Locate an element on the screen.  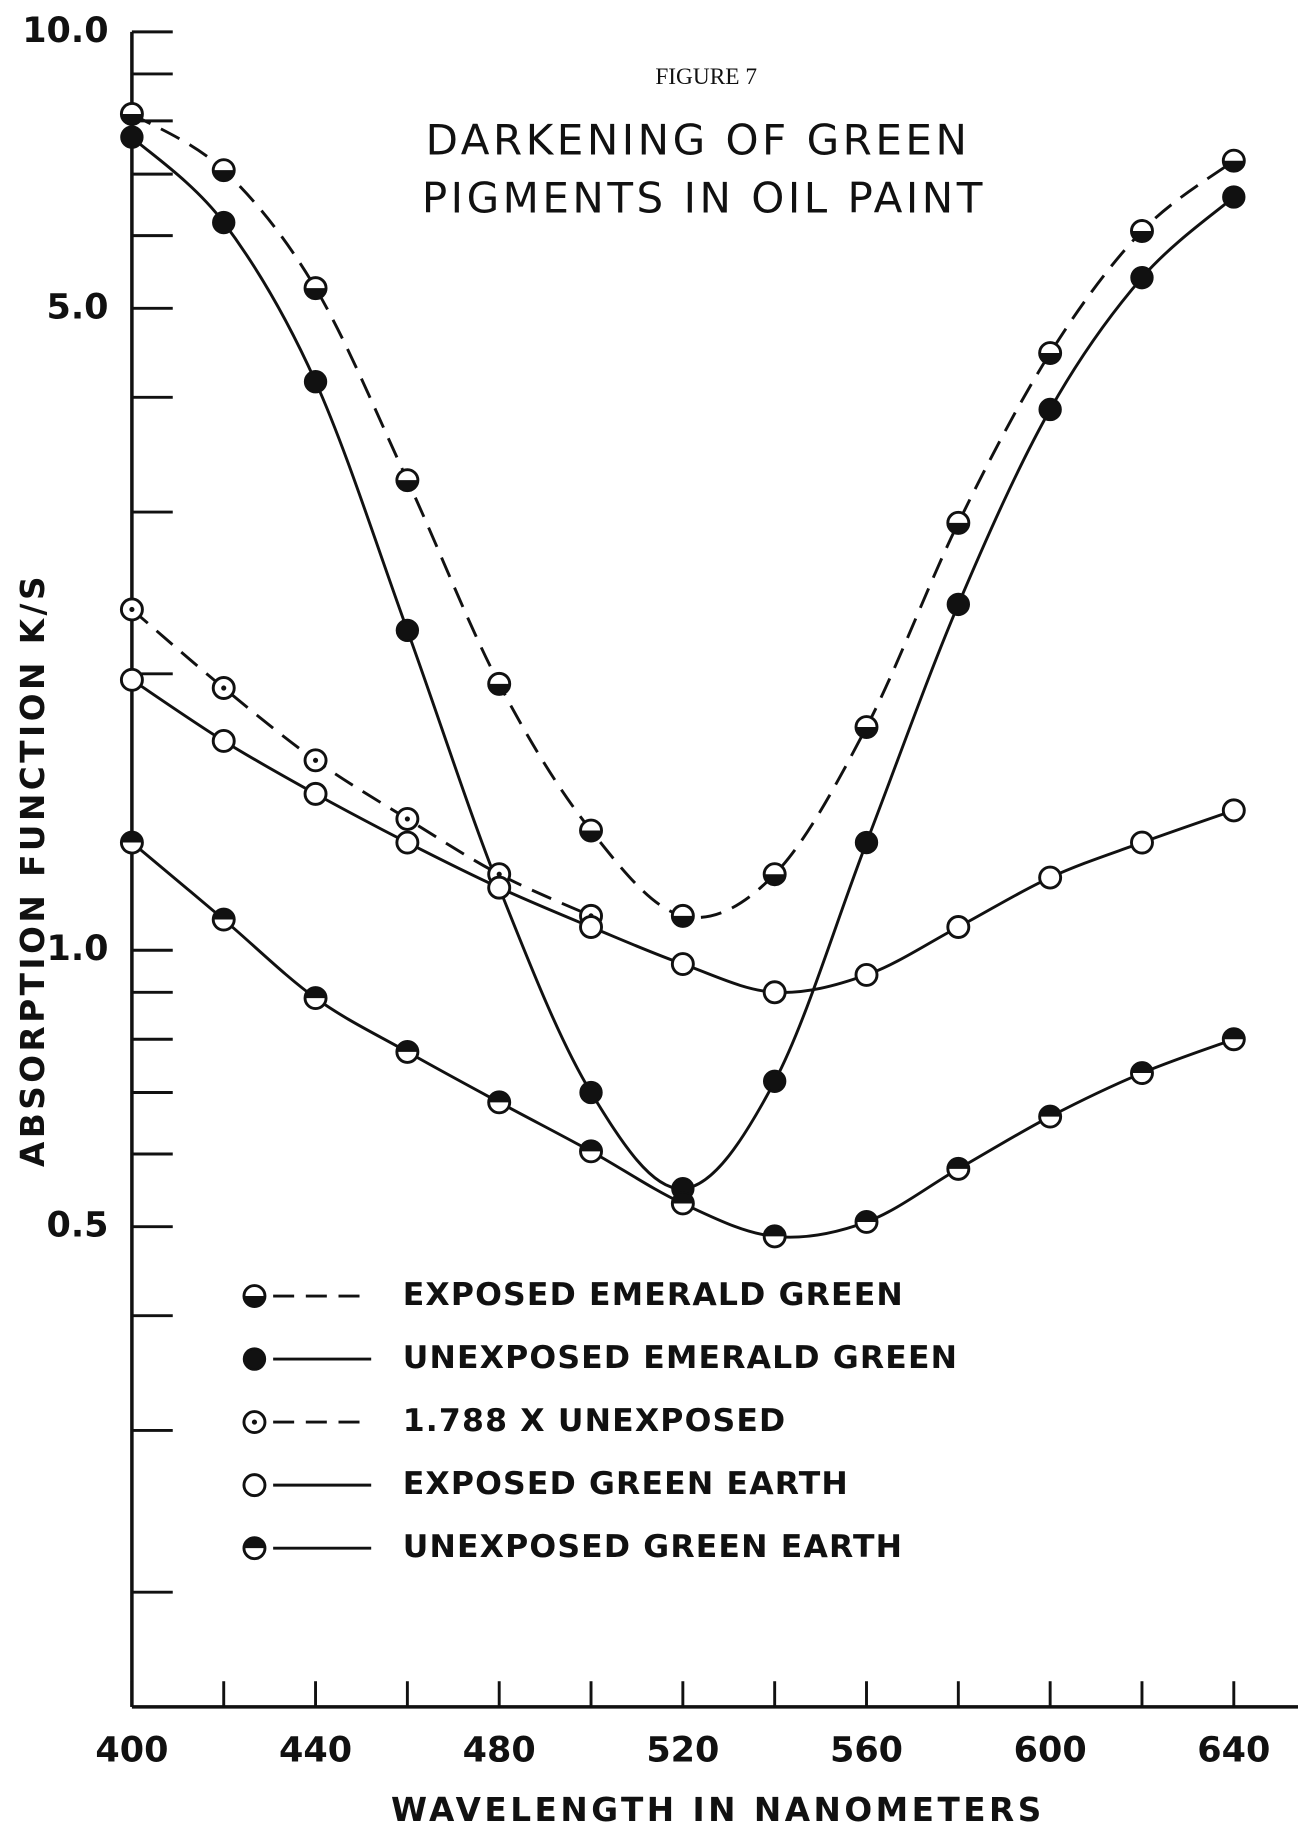
x-tick-label: 520 is located at coordinates (682, 1750).